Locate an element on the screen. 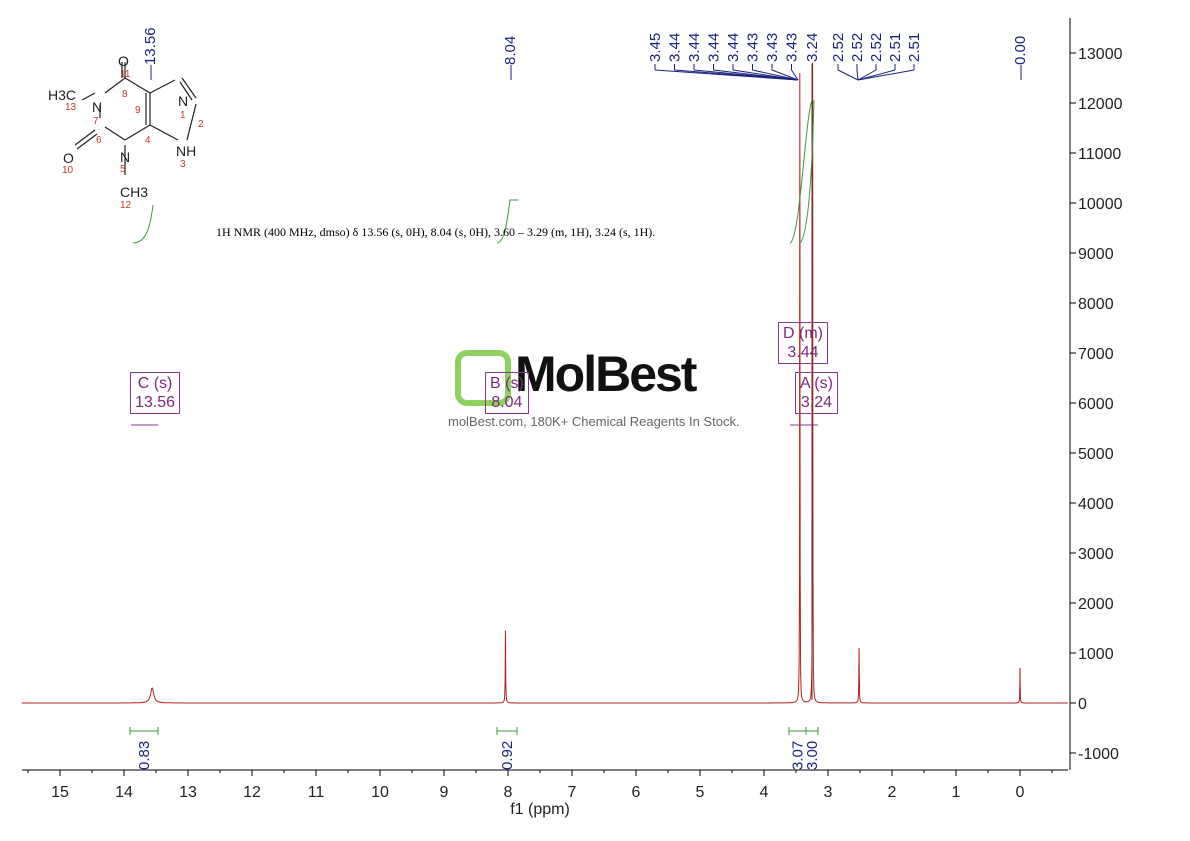 The image size is (1190, 841). y-tick-label: 5000 is located at coordinates (1096, 454).